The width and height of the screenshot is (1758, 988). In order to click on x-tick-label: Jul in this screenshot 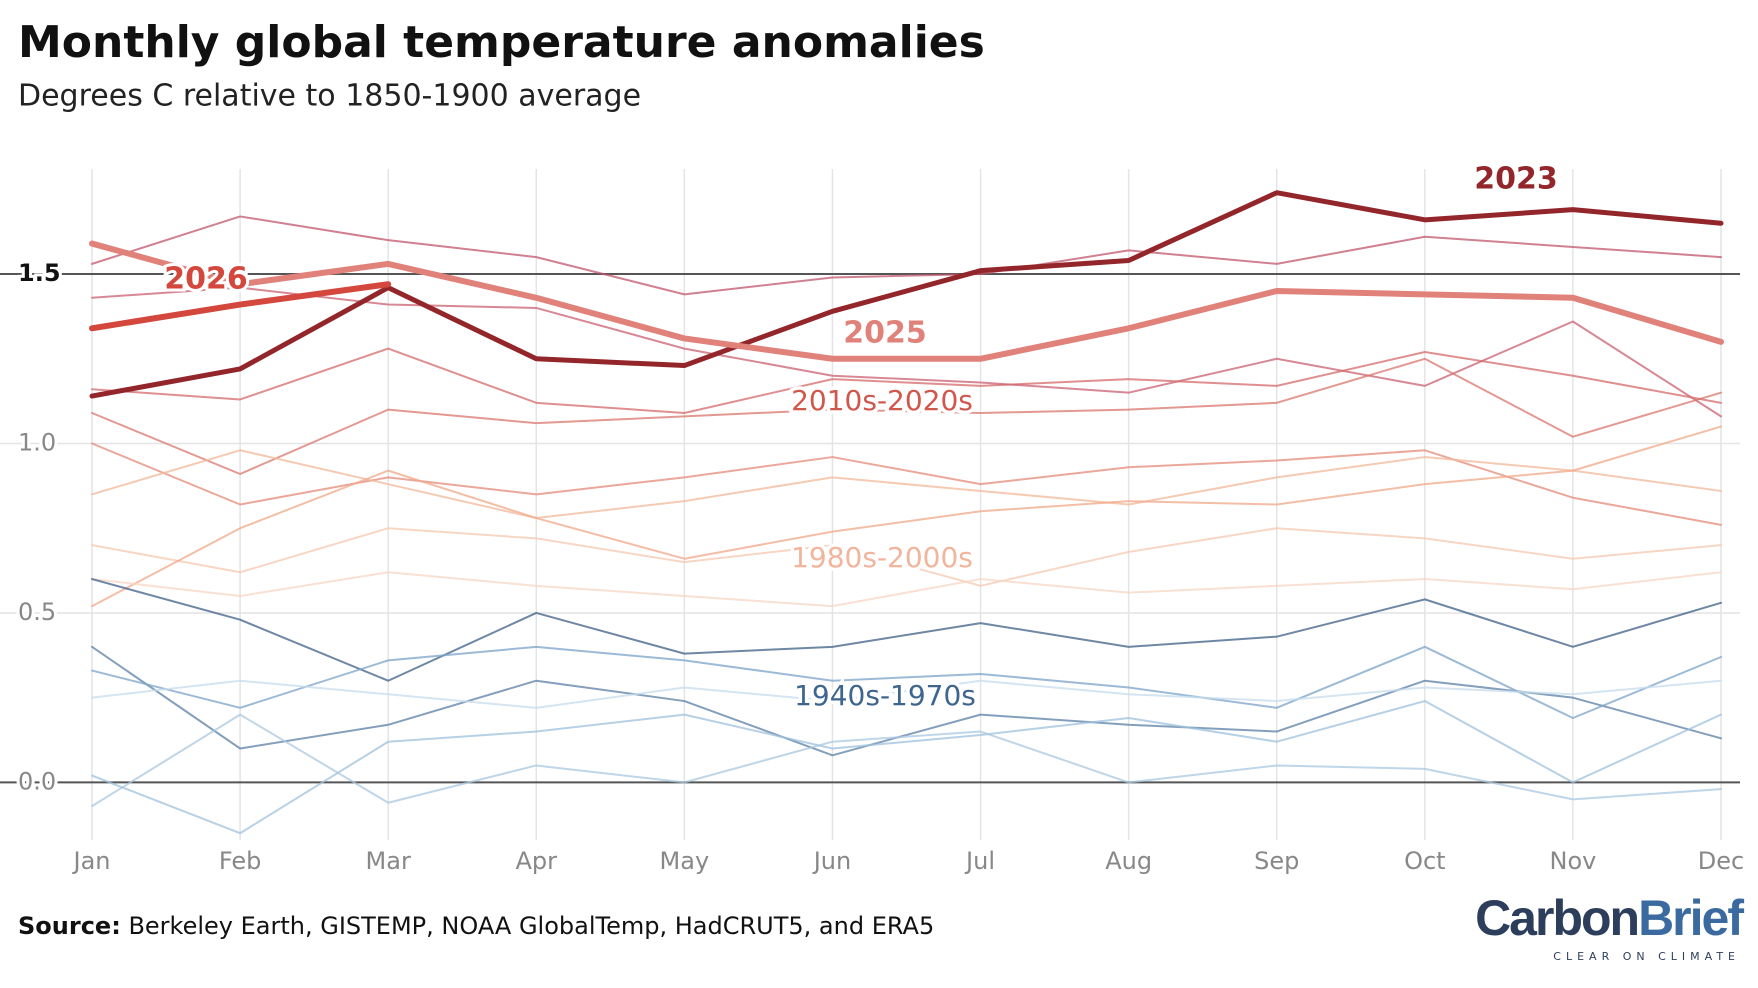, I will do `click(979, 861)`.